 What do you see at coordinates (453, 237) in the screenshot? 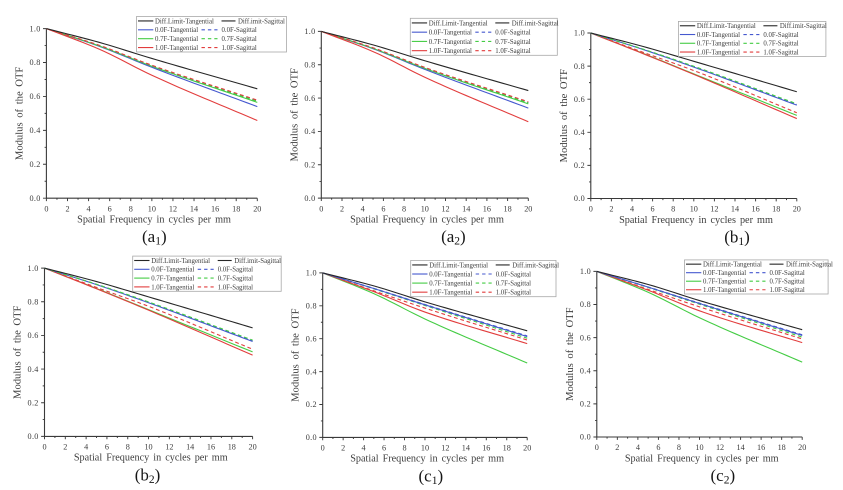
I see `svg-text: (a2)` at bounding box center [453, 237].